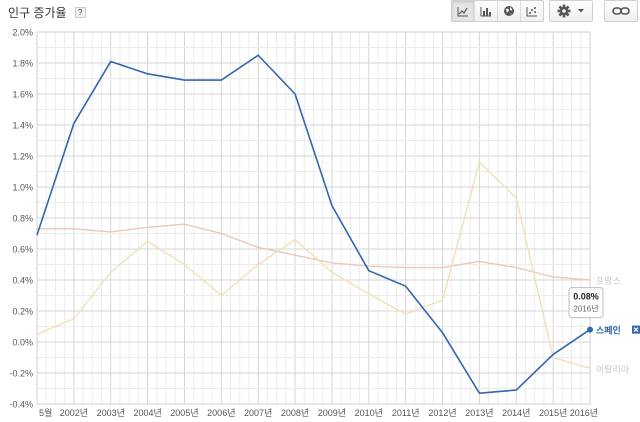  Describe the element at coordinates (22, 312) in the screenshot. I see `y-tick-label: 0.2%` at that location.